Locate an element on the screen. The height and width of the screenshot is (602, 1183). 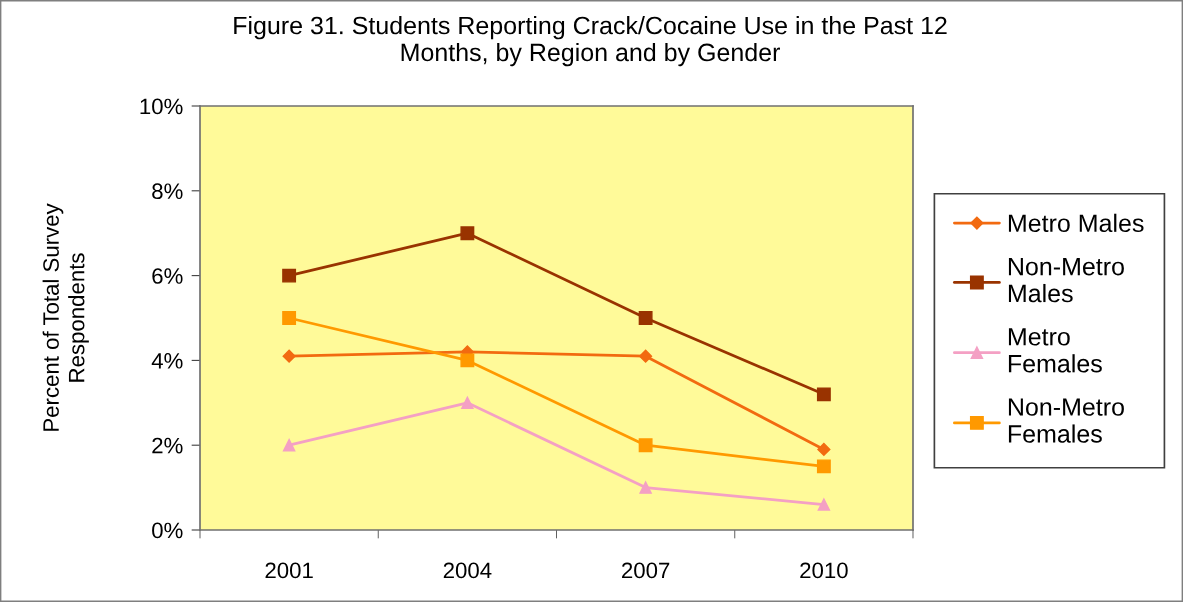
legend-label: Metro Males is located at coordinates (1076, 223).